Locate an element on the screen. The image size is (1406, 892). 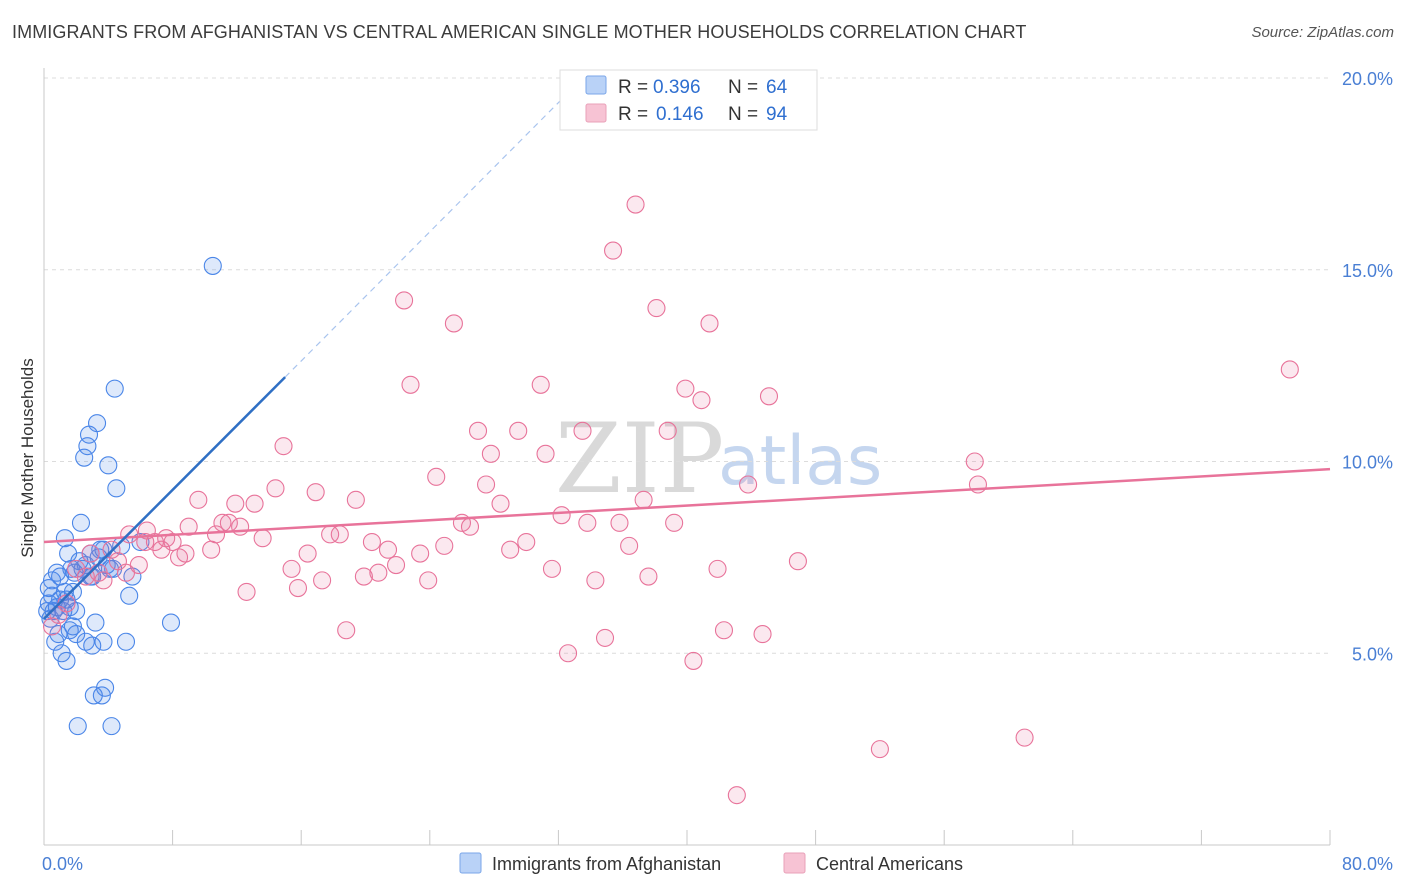
x-tick-label-max: 80.0% is located at coordinates (1367, 864).